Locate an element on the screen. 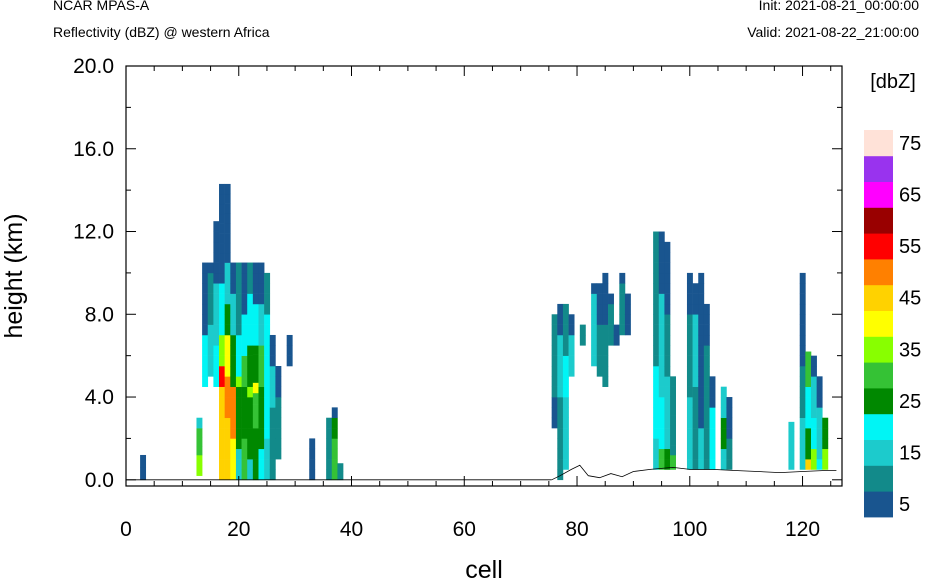 The width and height of the screenshot is (925, 580). terrain-line is located at coordinates (694, 472).